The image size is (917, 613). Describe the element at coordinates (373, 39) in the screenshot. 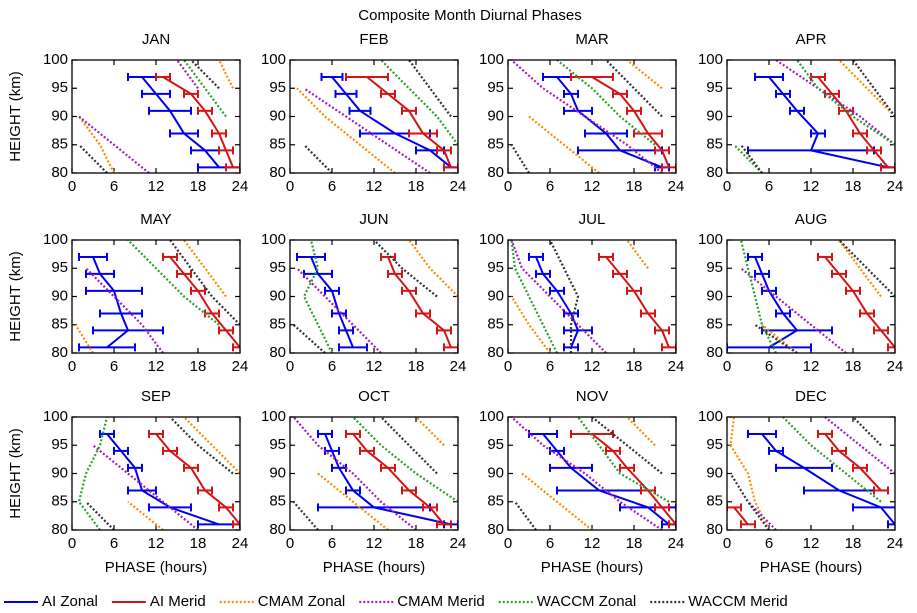

I see `panel-title: FEB` at that location.